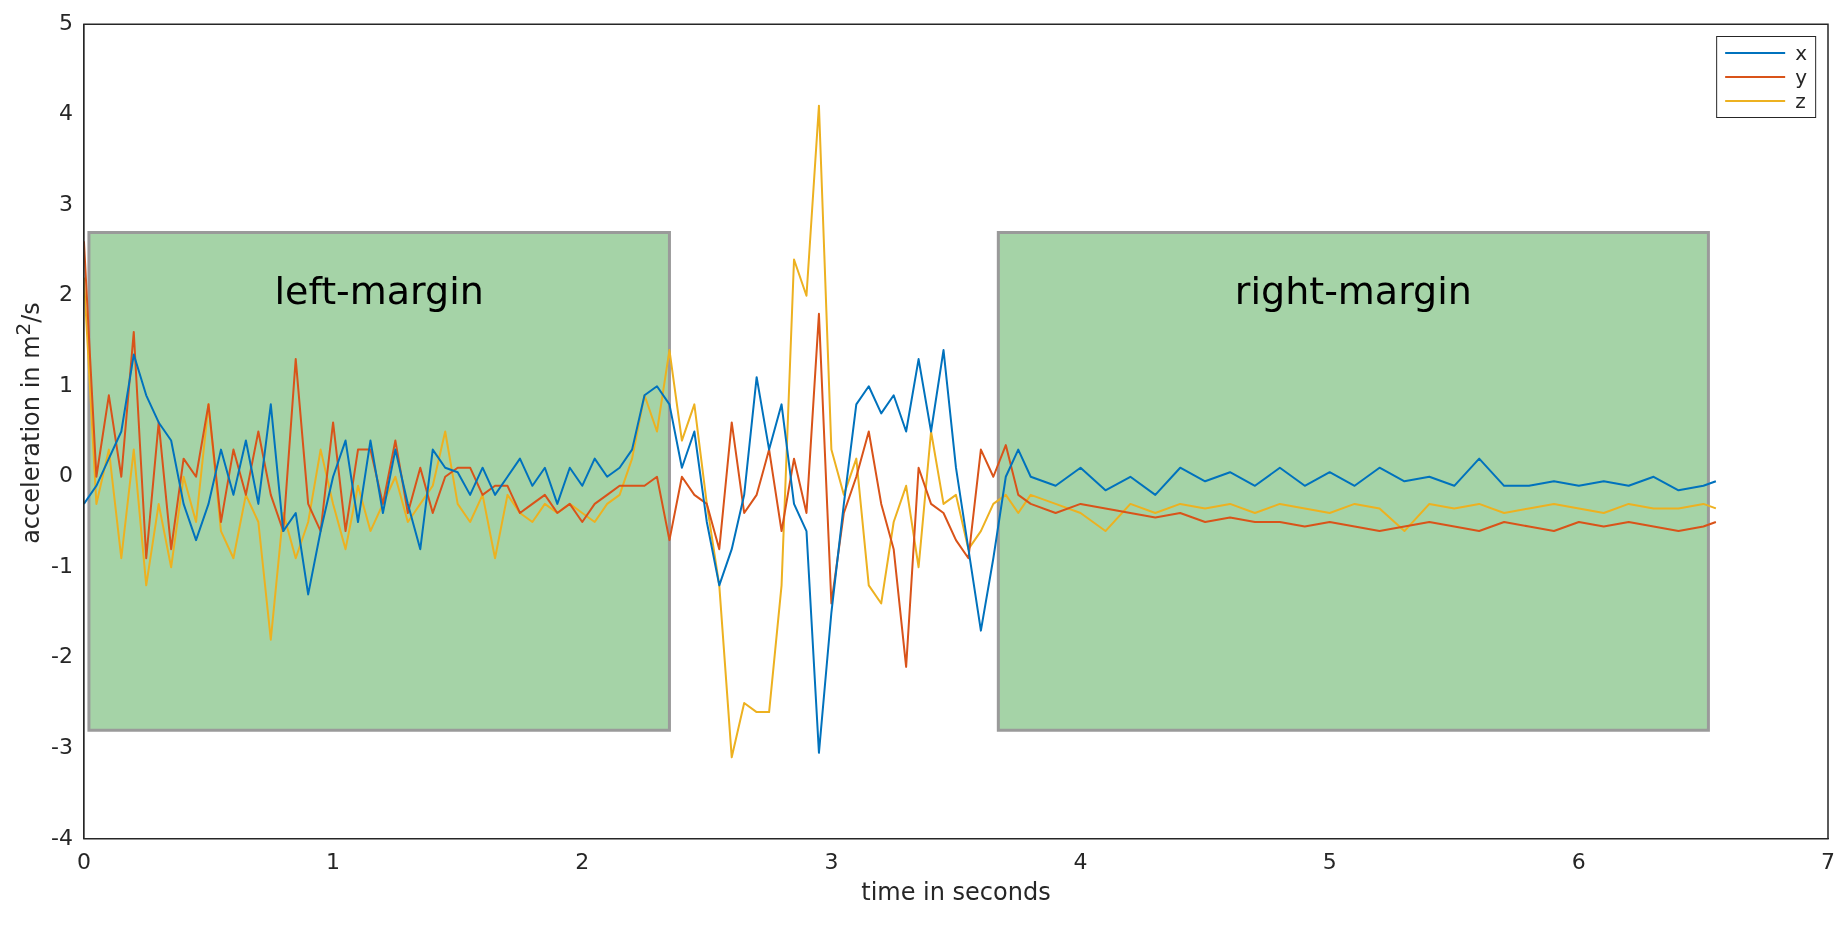  Describe the element at coordinates (1828, 861) in the screenshot. I see `x-tick-label: 7` at that location.